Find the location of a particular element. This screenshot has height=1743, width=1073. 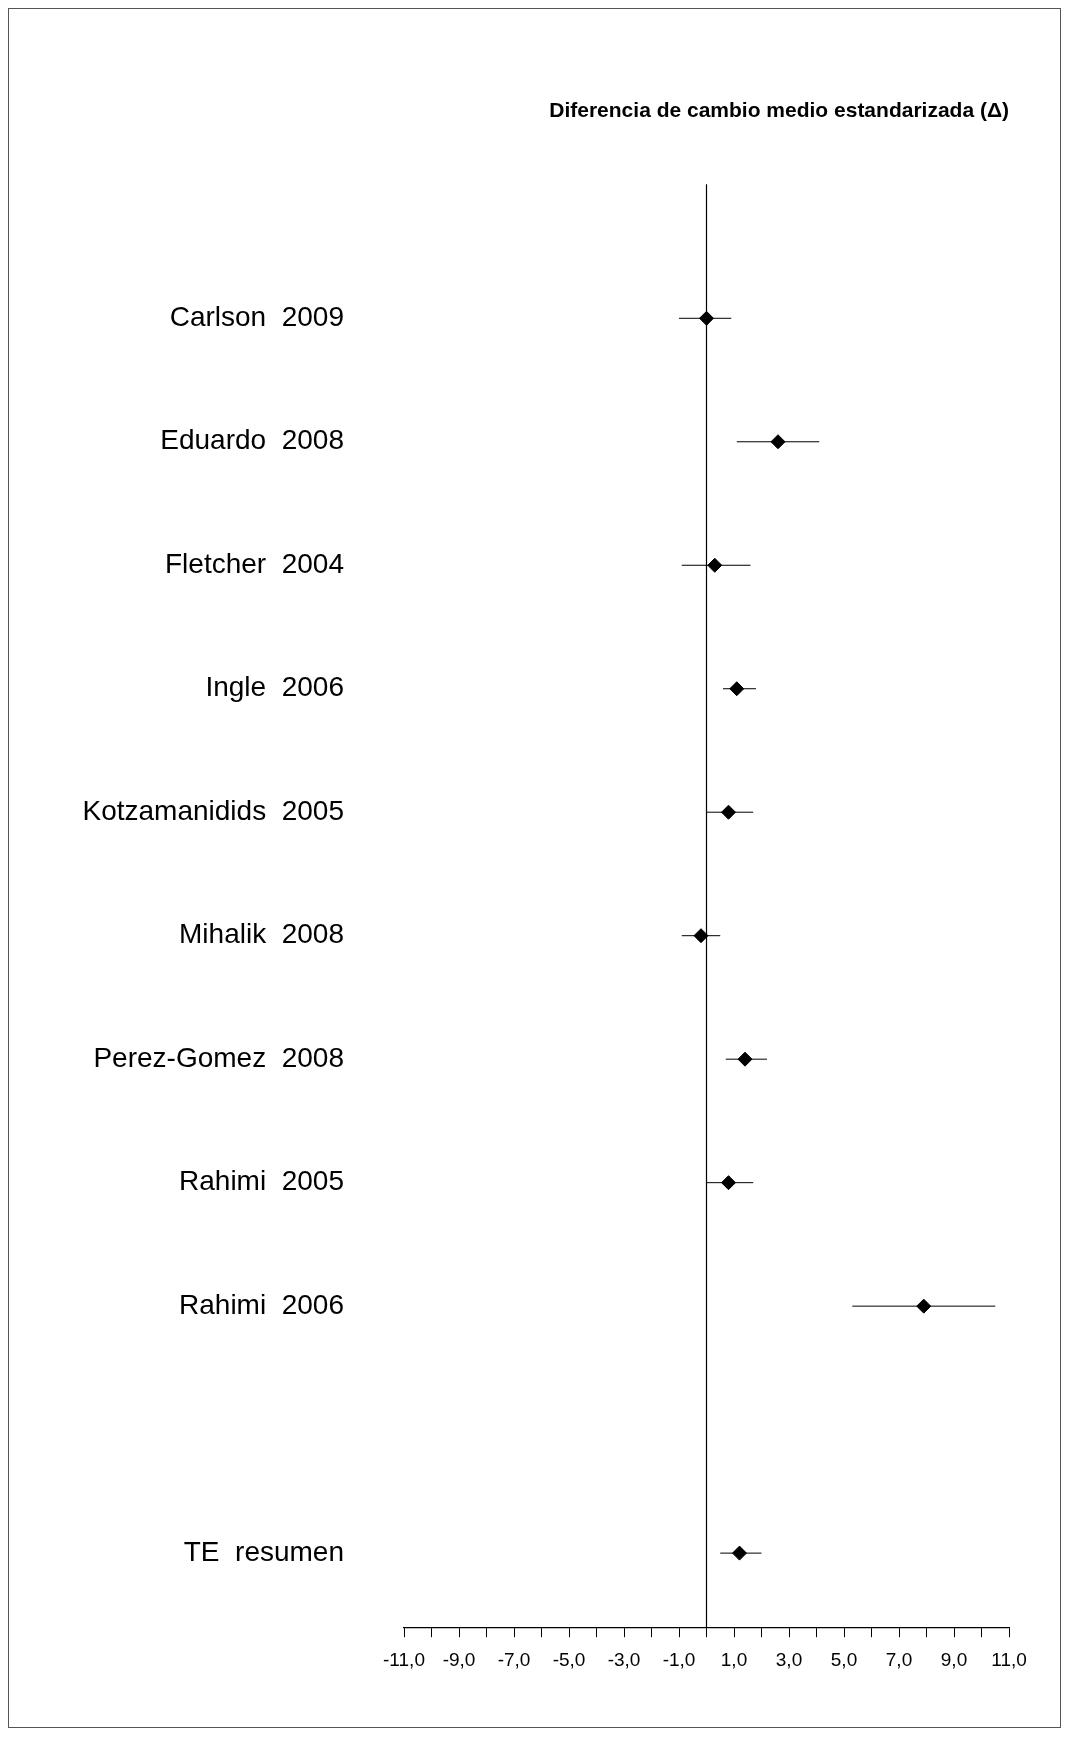

y-tick-label: Ingle 2006 is located at coordinates (274, 687).